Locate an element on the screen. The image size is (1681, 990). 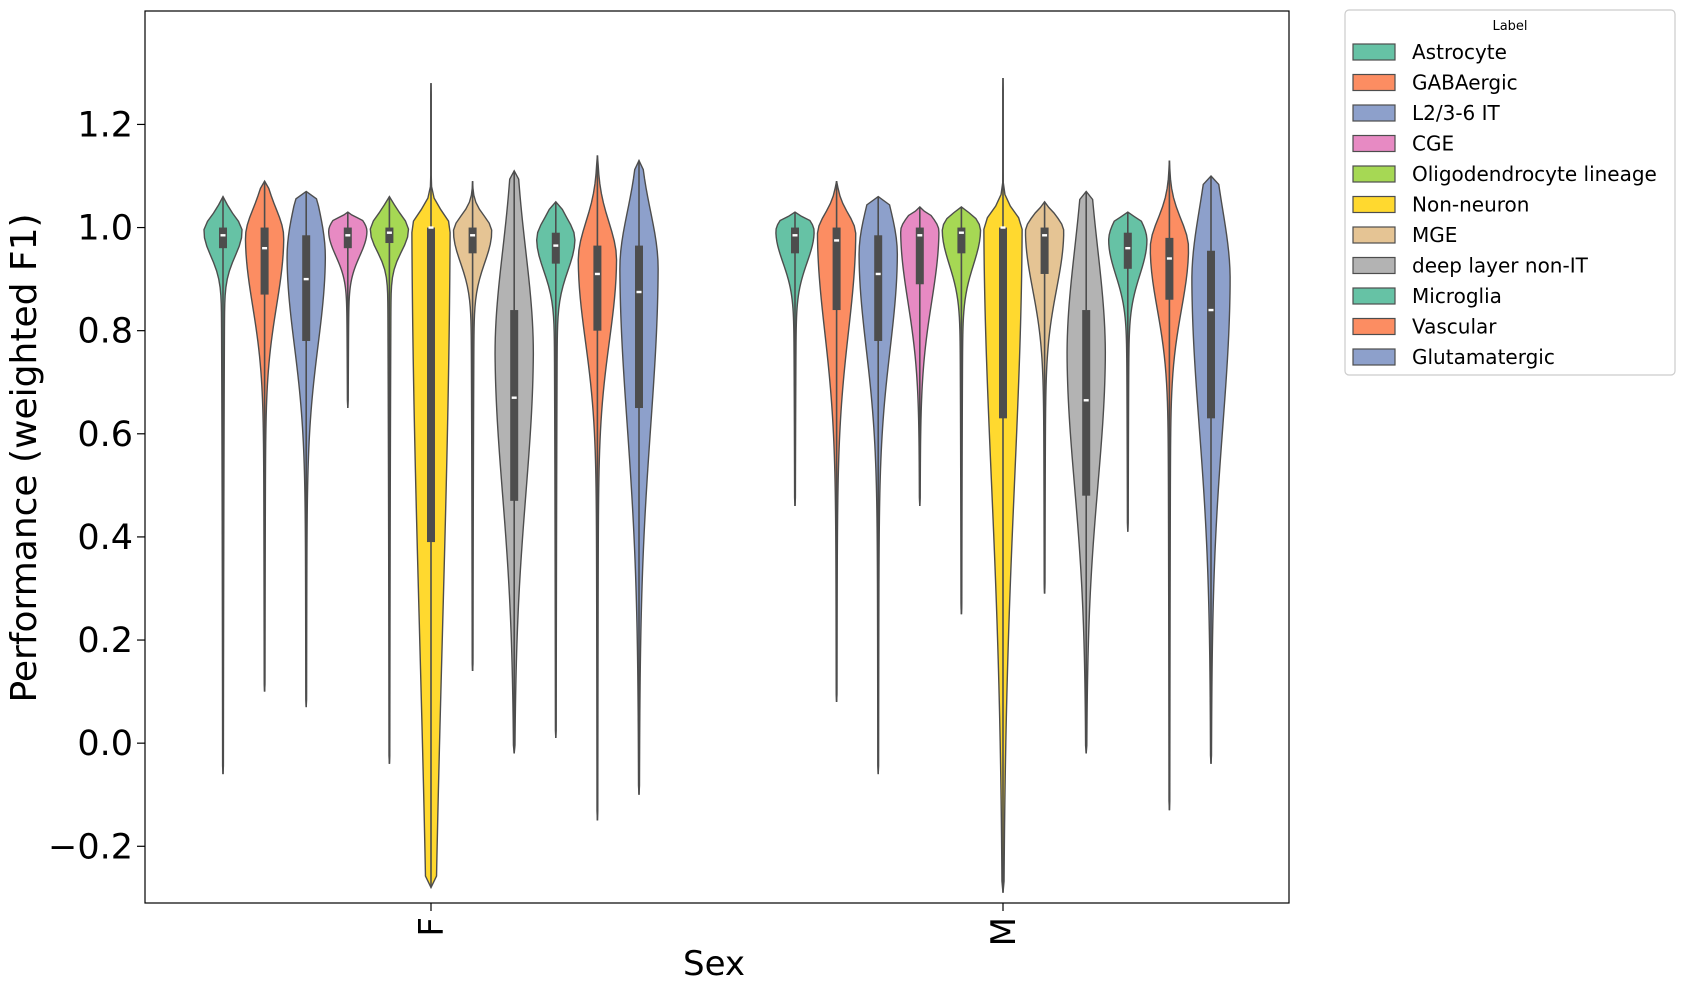
legend-item: Vascular is located at coordinates (1424, 327).